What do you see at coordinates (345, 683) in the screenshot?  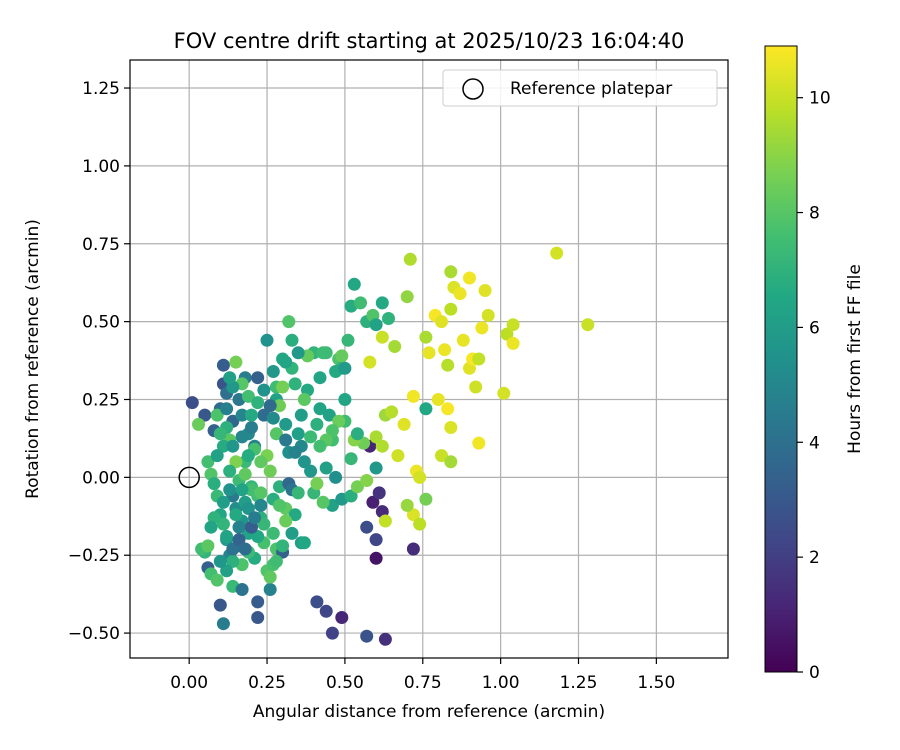 I see `x-tick-label: 0.50` at bounding box center [345, 683].